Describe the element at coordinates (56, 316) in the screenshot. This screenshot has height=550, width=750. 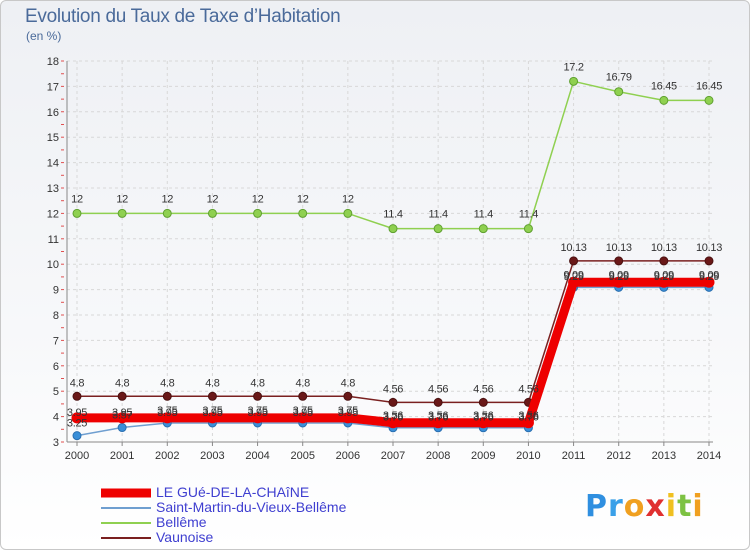
I see `y-tick-label: 8` at that location.